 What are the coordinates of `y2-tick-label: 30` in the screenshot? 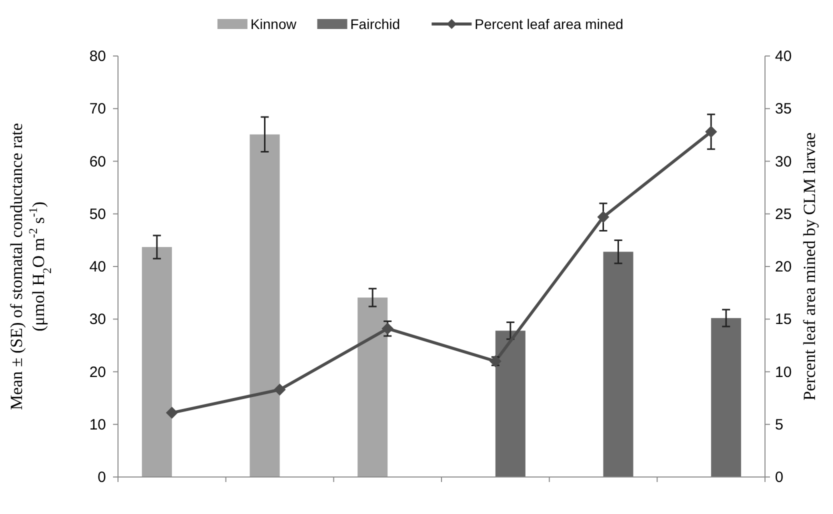 It's located at (783, 161).